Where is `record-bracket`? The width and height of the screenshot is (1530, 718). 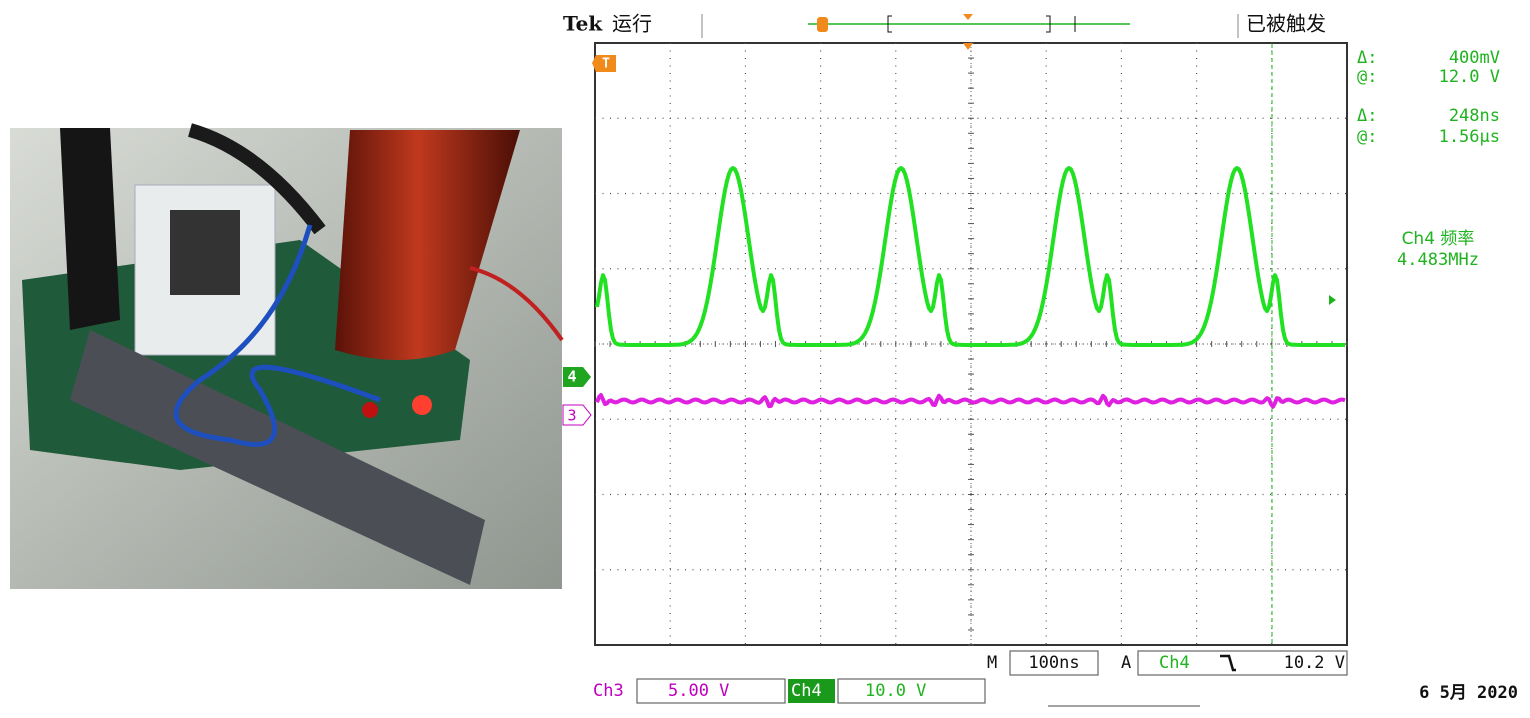 record-bracket is located at coordinates (981, 24).